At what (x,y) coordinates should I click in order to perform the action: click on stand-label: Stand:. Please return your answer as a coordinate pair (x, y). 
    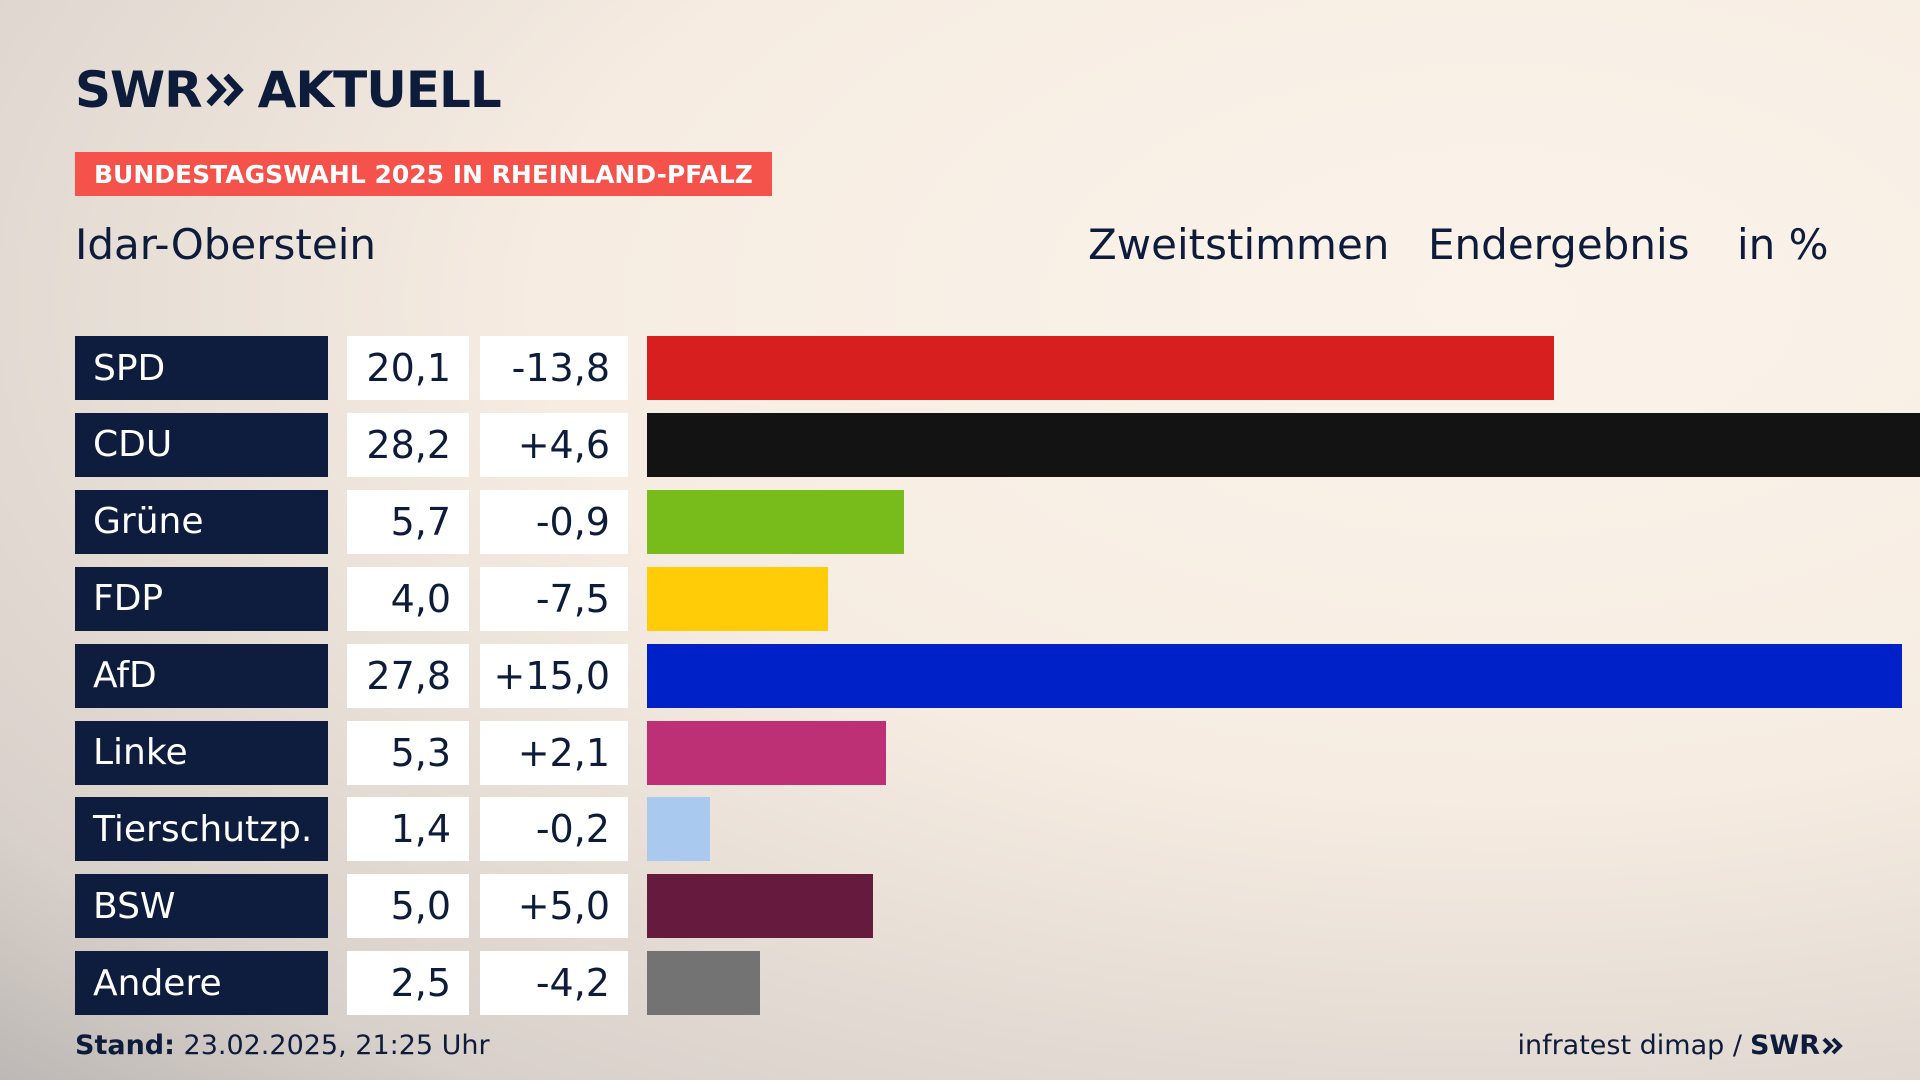
    Looking at the image, I should click on (125, 1045).